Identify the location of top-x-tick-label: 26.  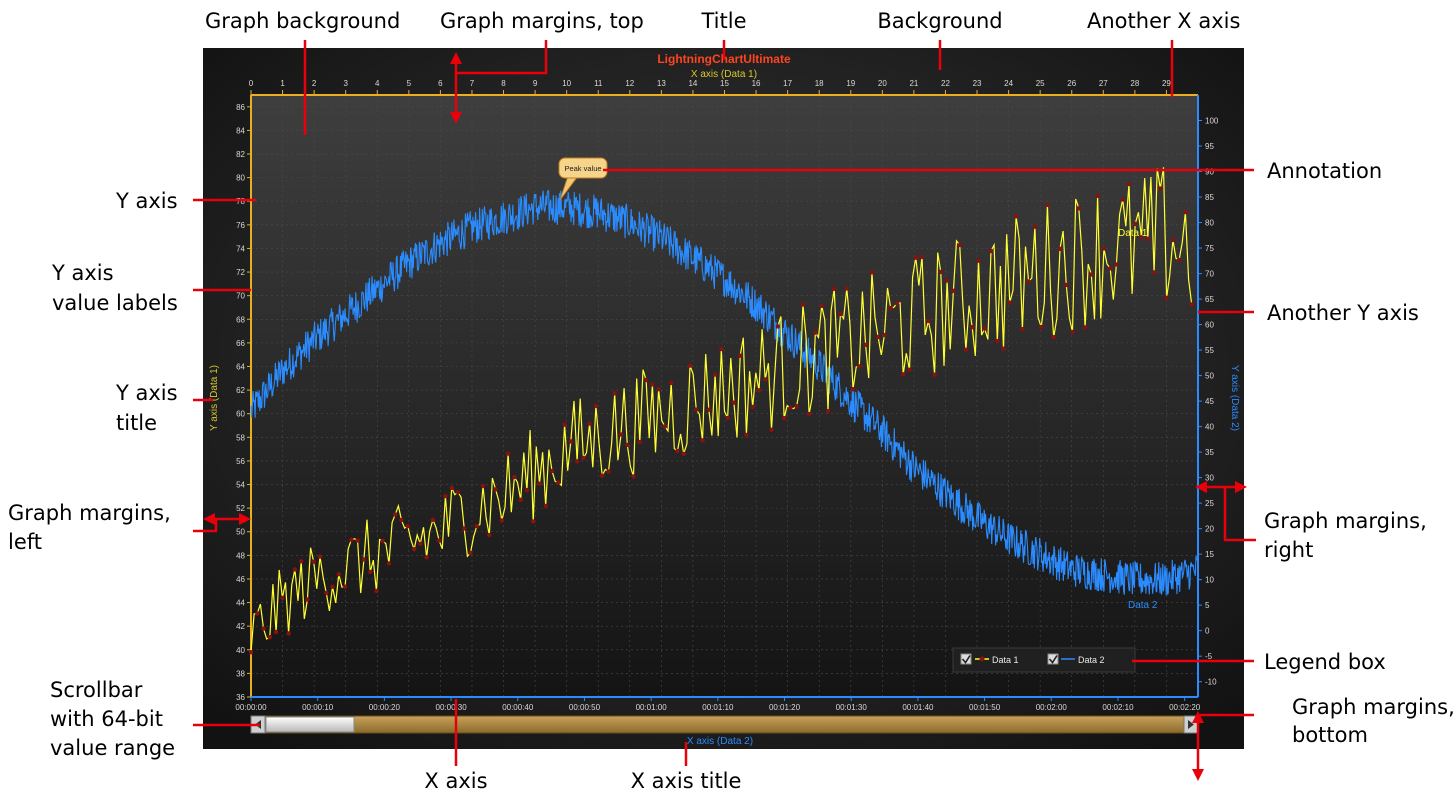
(1071, 83).